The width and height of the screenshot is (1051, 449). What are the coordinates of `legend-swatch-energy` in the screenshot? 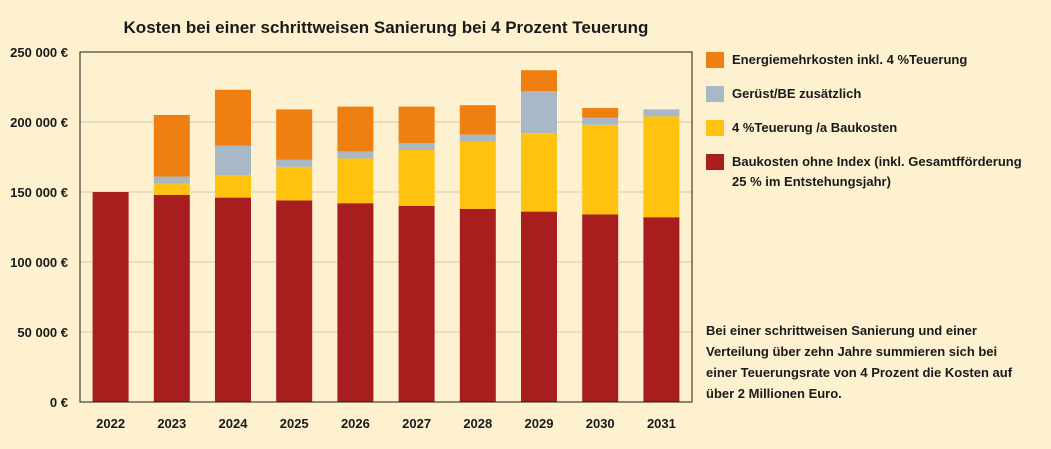 It's located at (715, 60).